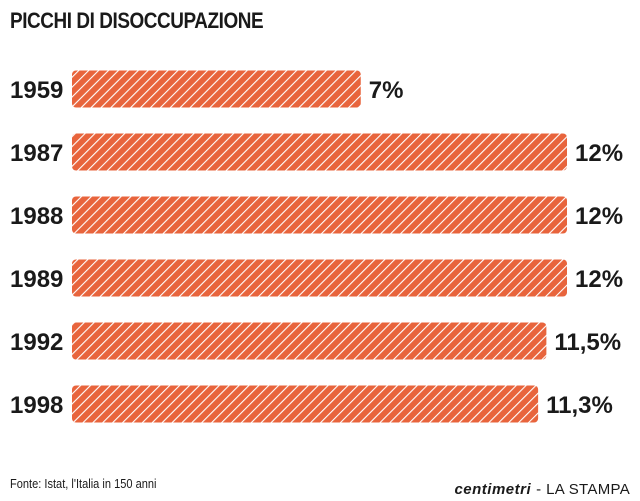 Image resolution: width=640 pixels, height=501 pixels. Describe the element at coordinates (587, 342) in the screenshot. I see `value-label-1992: 11,5%` at that location.